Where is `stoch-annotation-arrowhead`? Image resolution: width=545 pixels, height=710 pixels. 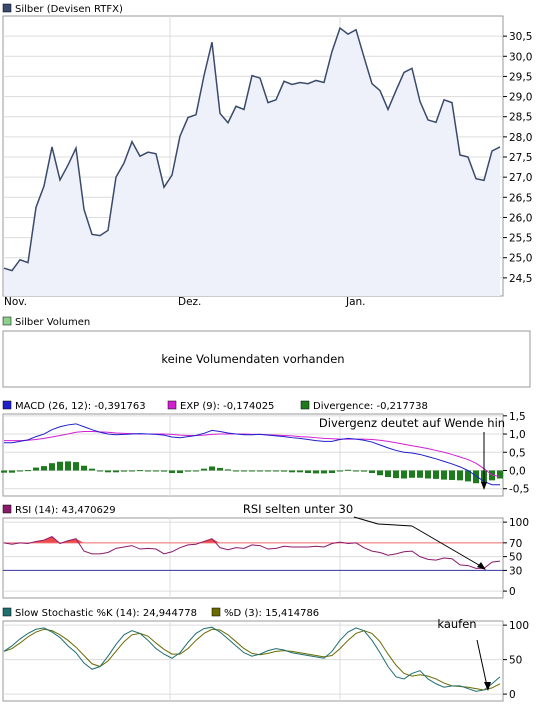
stoch-annotation-arrowhead is located at coordinates (487, 686).